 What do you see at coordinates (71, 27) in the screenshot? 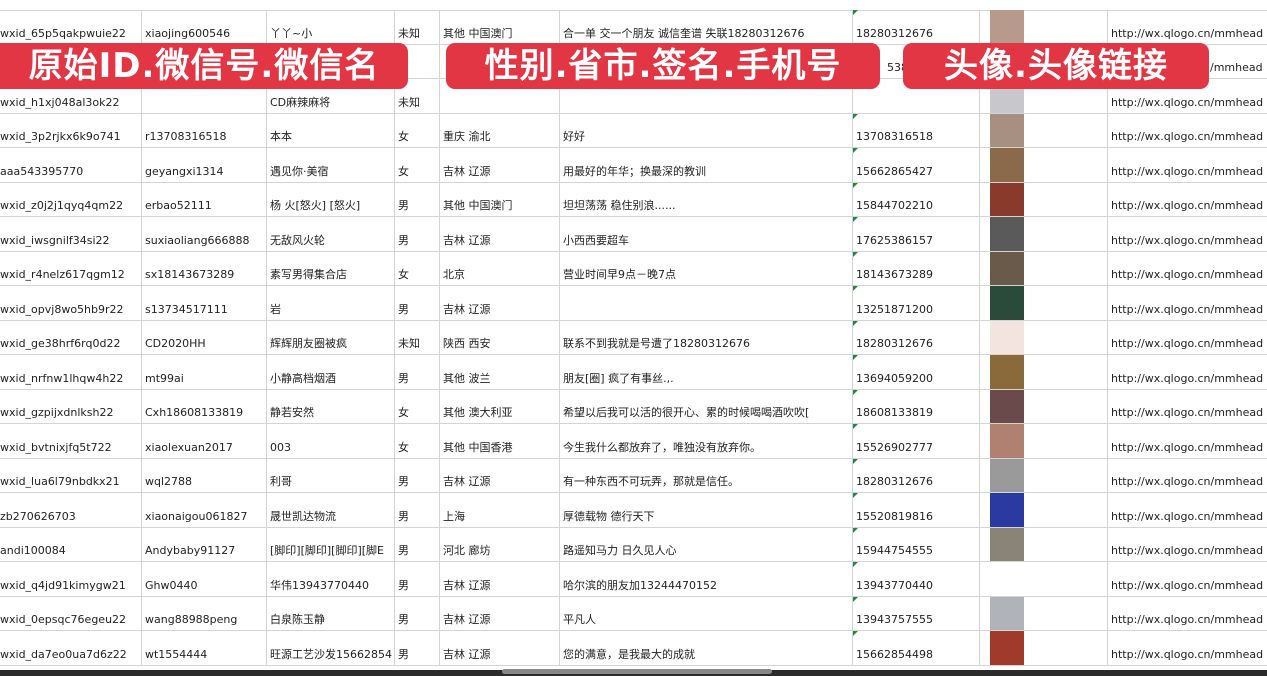
I see `original-id-cell: wxid_65p5qakpwuie22` at bounding box center [71, 27].